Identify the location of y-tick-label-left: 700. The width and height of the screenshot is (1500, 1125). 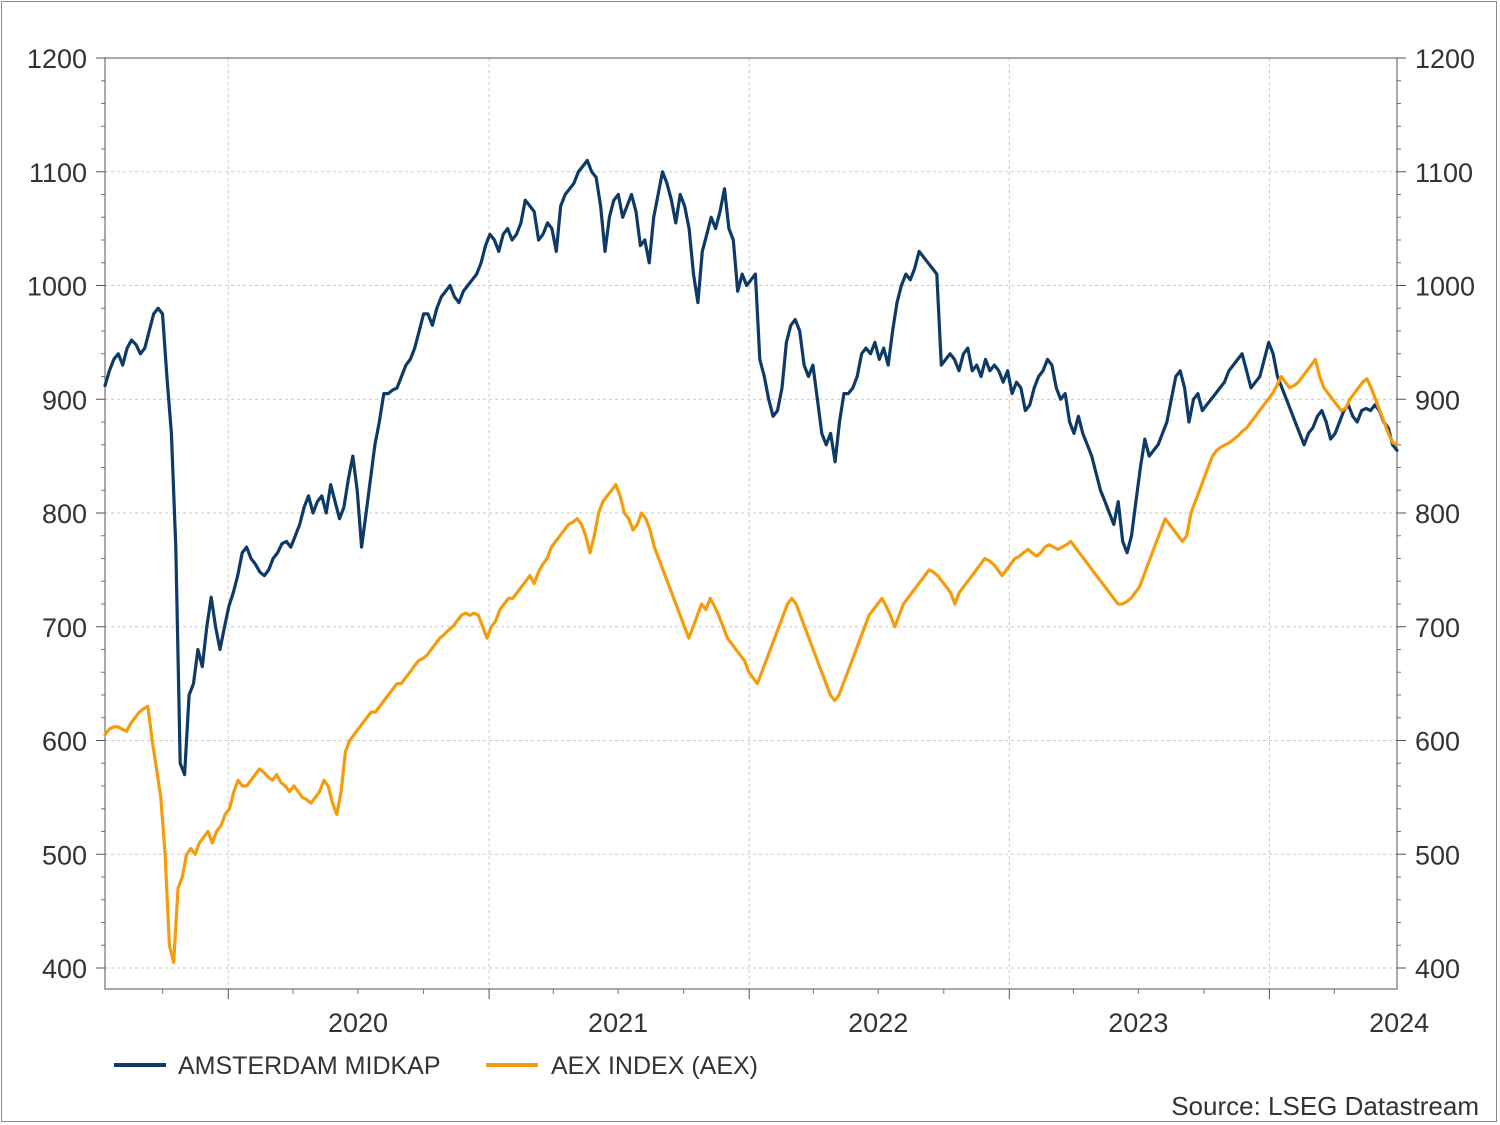
(64, 628).